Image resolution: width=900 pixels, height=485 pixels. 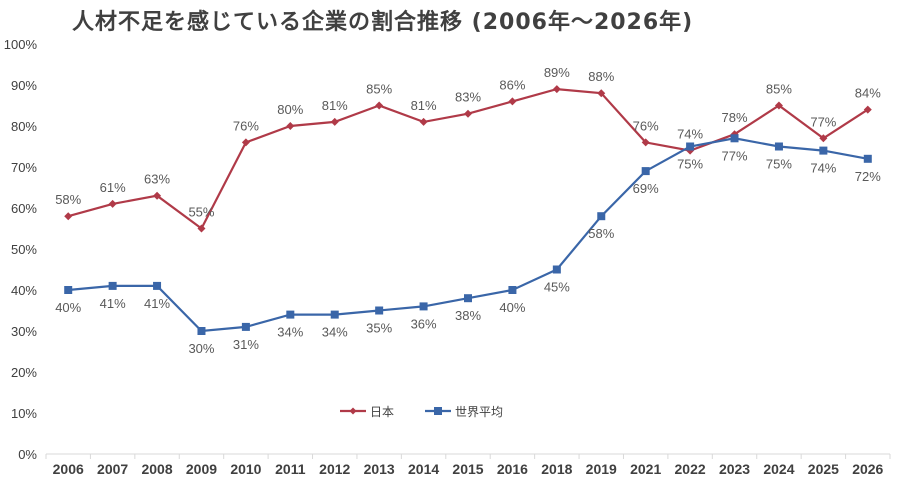 What do you see at coordinates (24, 413) in the screenshot?
I see `y-tick-label: 10%` at bounding box center [24, 413].